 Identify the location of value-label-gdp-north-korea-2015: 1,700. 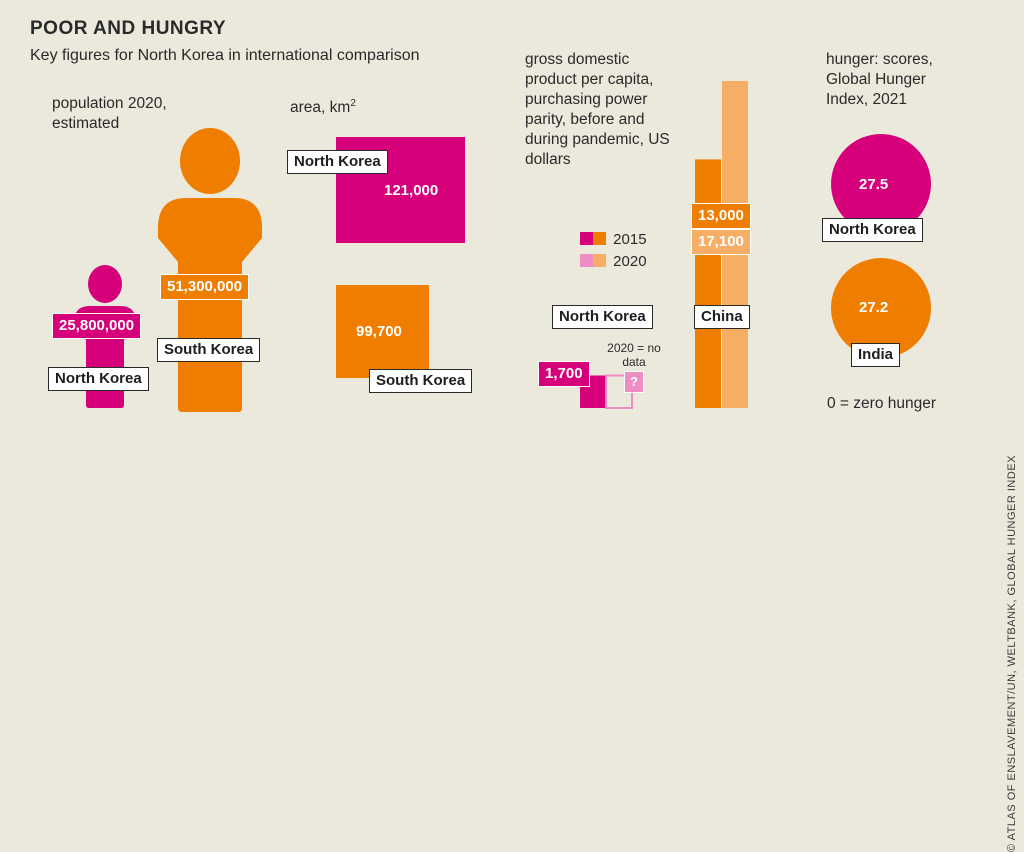
(564, 374).